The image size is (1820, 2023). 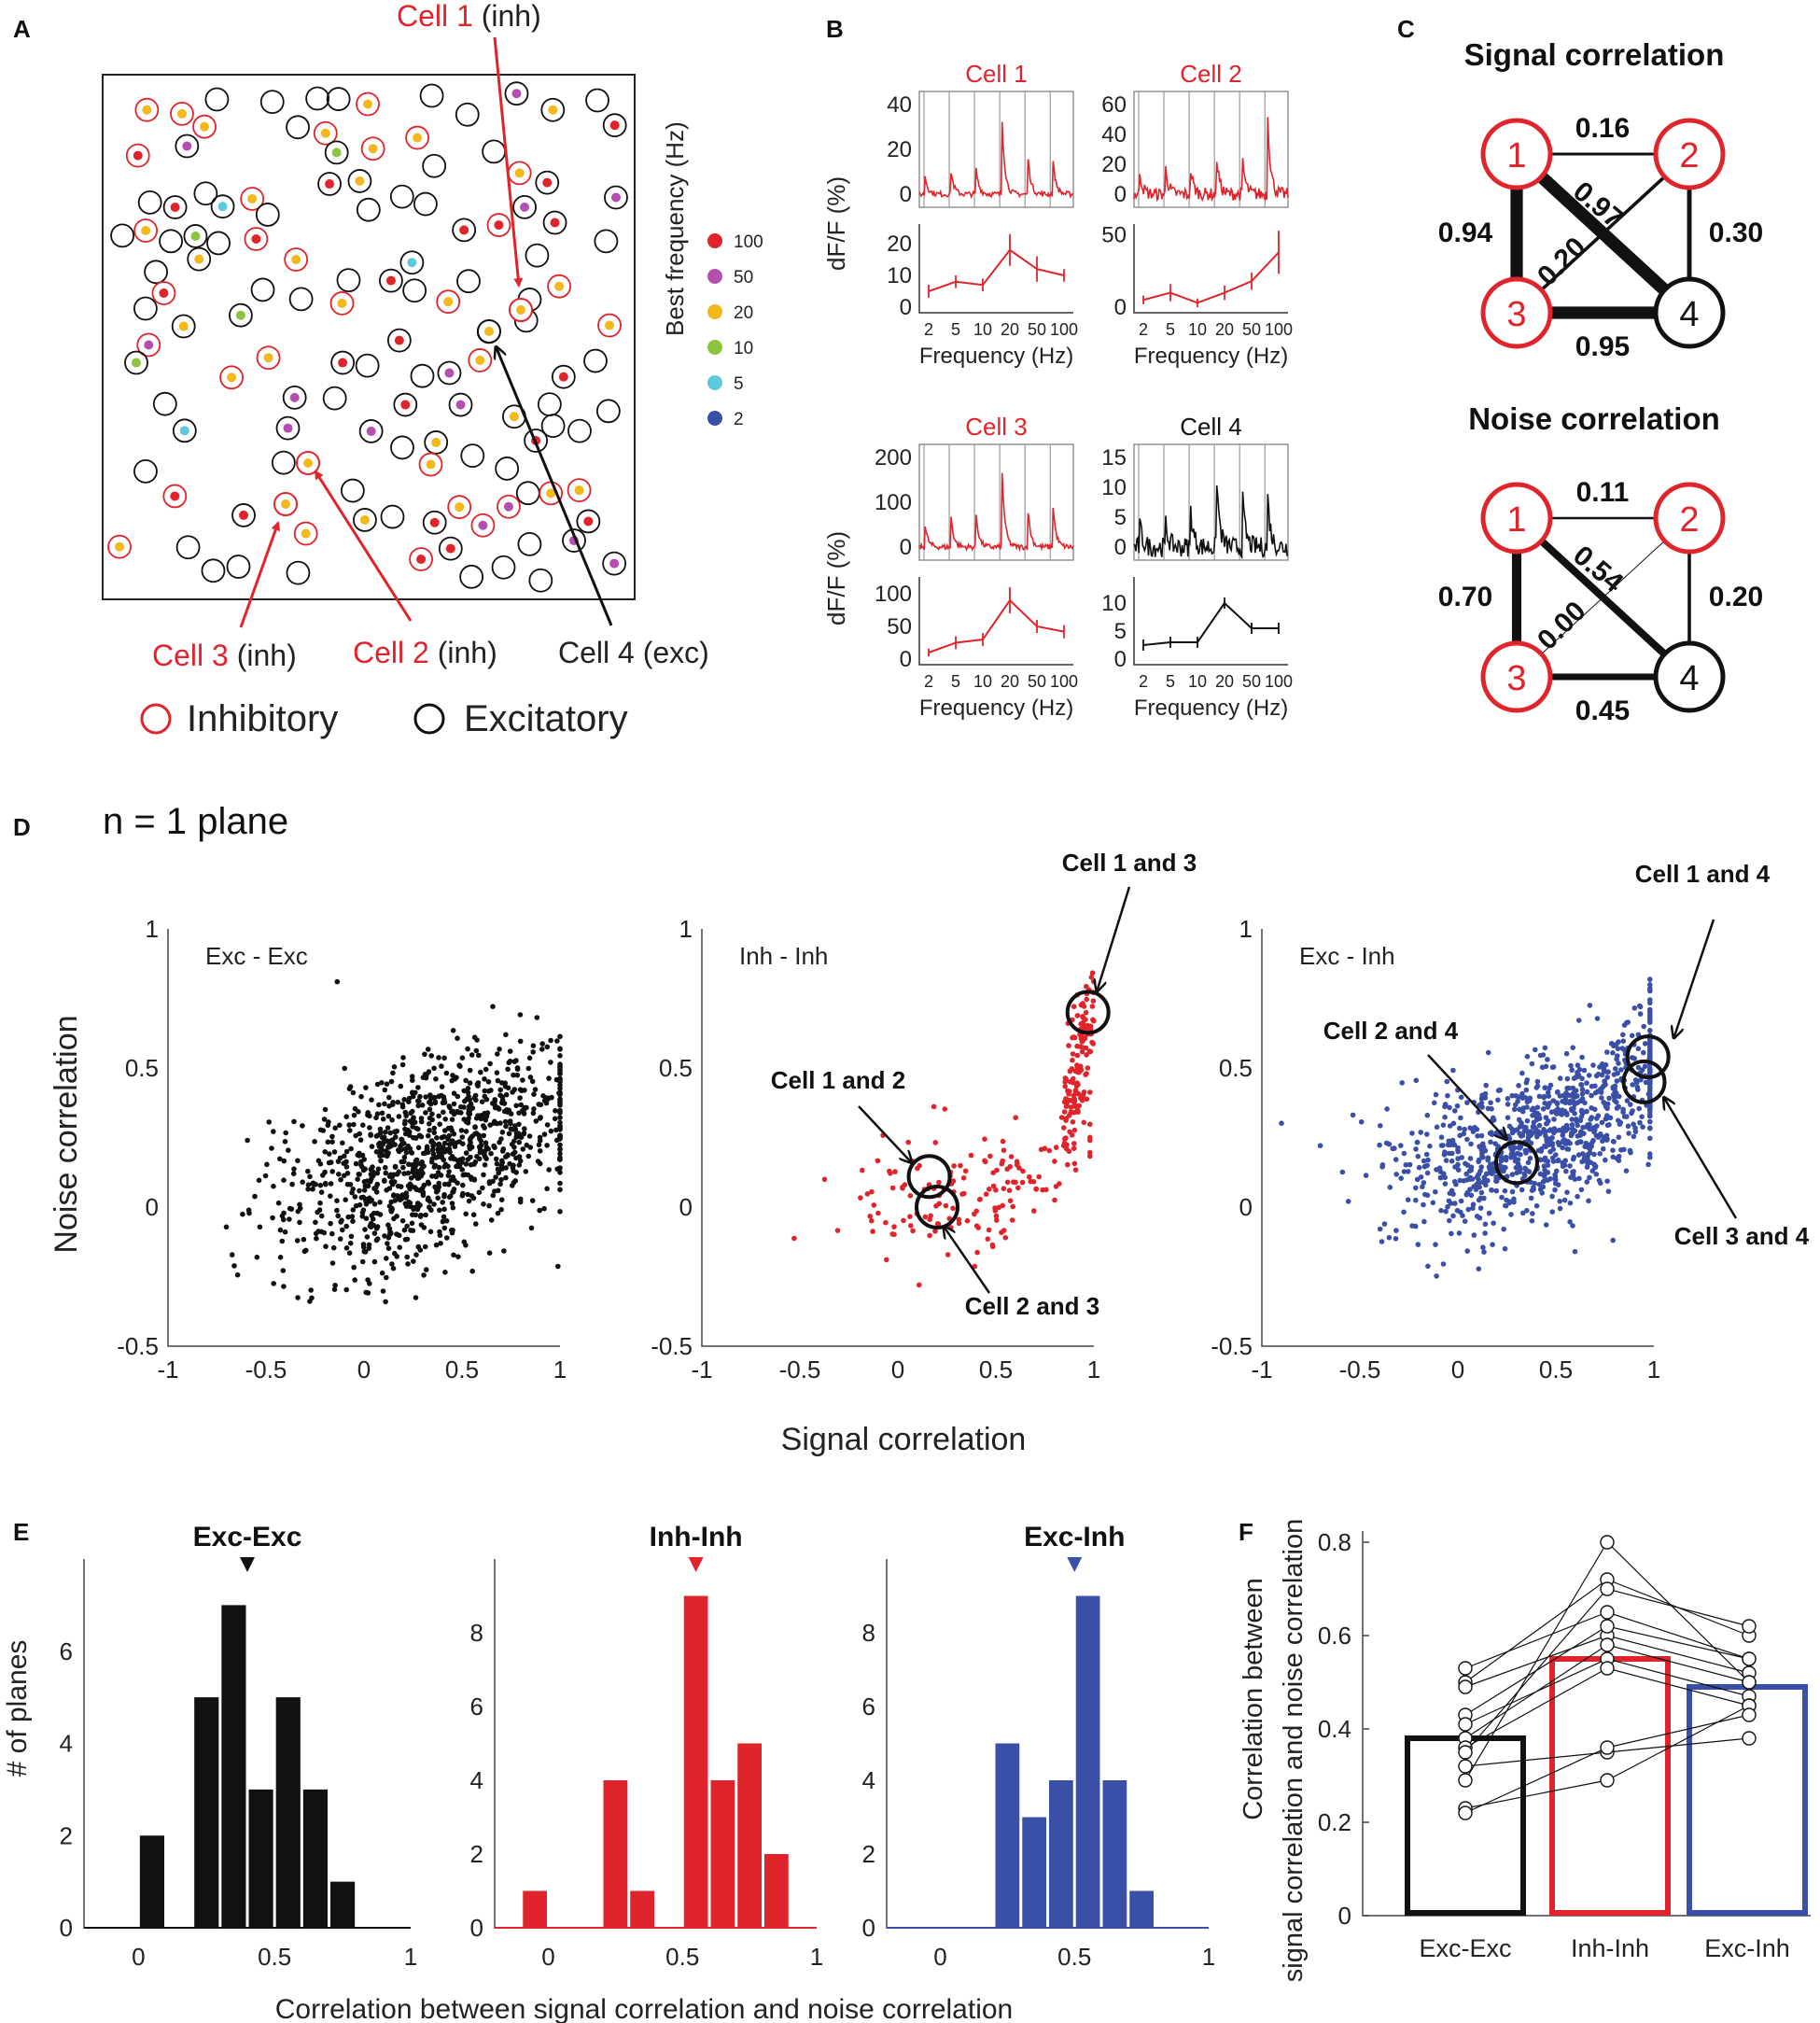 What do you see at coordinates (1457, 1370) in the screenshot?
I see `scatter-x-tick: 0` at bounding box center [1457, 1370].